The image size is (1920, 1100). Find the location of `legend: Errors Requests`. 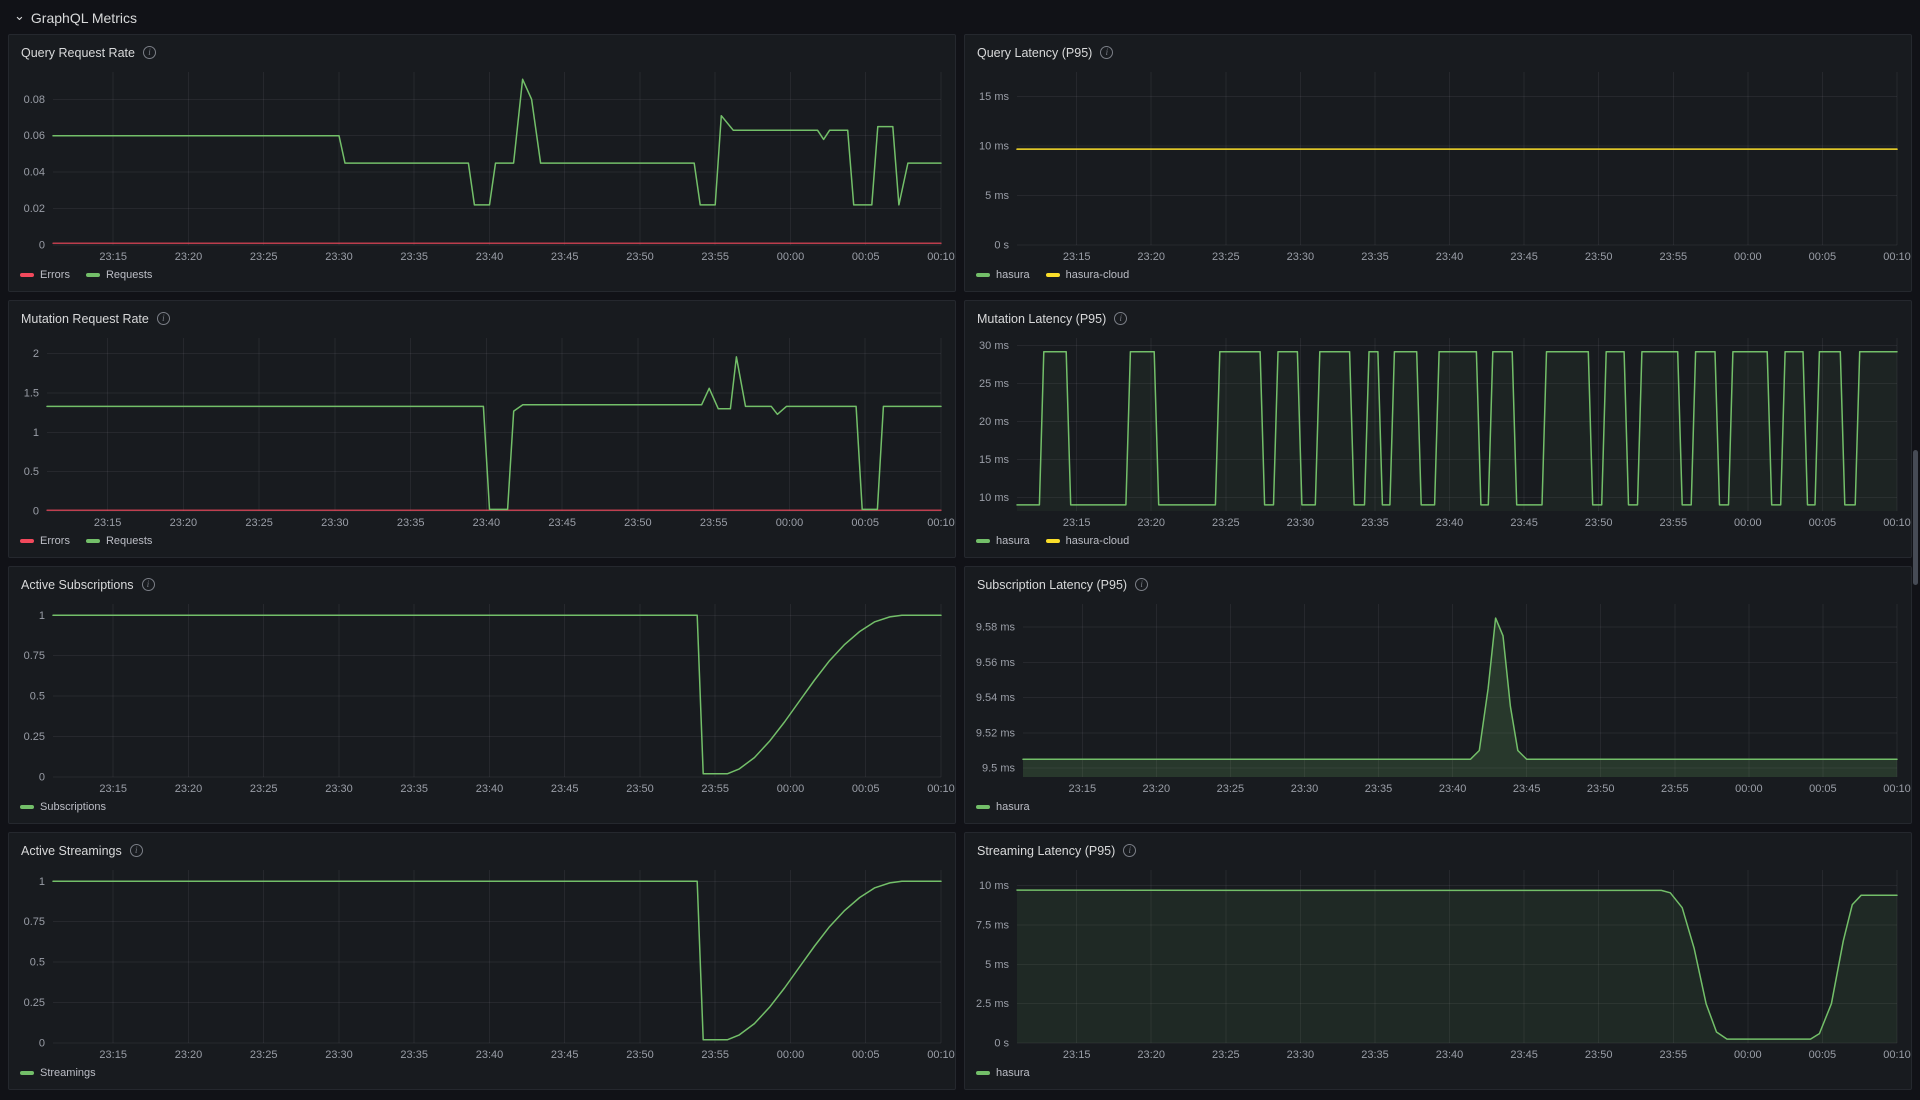

legend: Errors Requests is located at coordinates (482, 278).